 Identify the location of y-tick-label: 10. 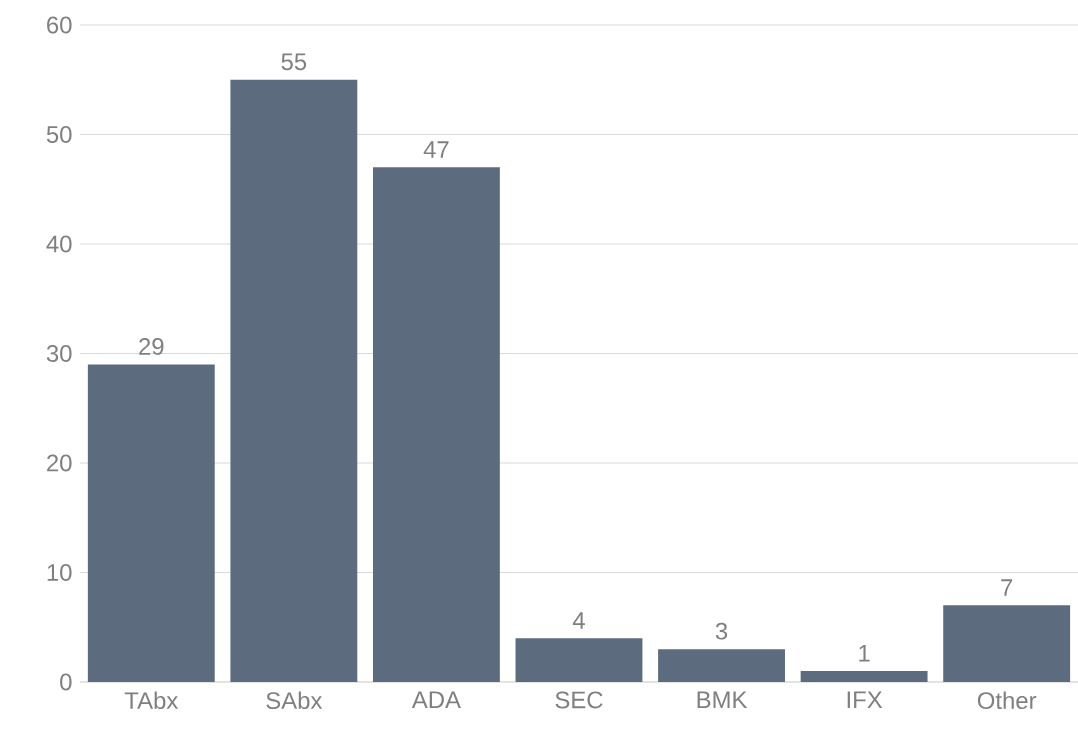
(59, 572).